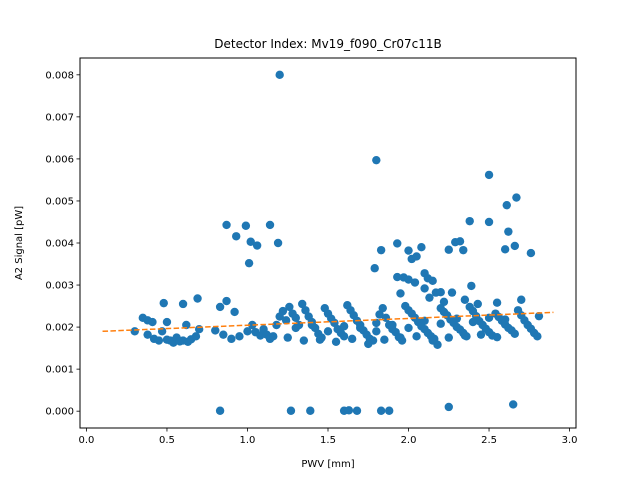 The width and height of the screenshot is (640, 480). I want to click on y-axis-label: A2 Signal [pW], so click(19, 243).